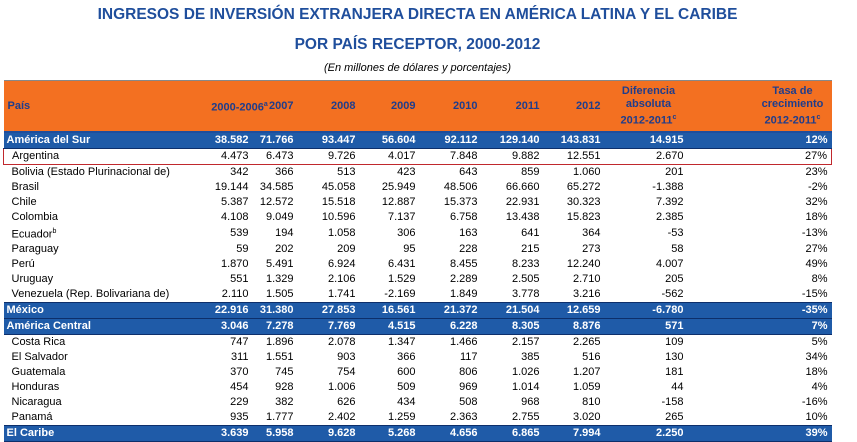 This screenshot has height=442, width=857. What do you see at coordinates (329, 357) in the screenshot?
I see `value-cell: 903` at bounding box center [329, 357].